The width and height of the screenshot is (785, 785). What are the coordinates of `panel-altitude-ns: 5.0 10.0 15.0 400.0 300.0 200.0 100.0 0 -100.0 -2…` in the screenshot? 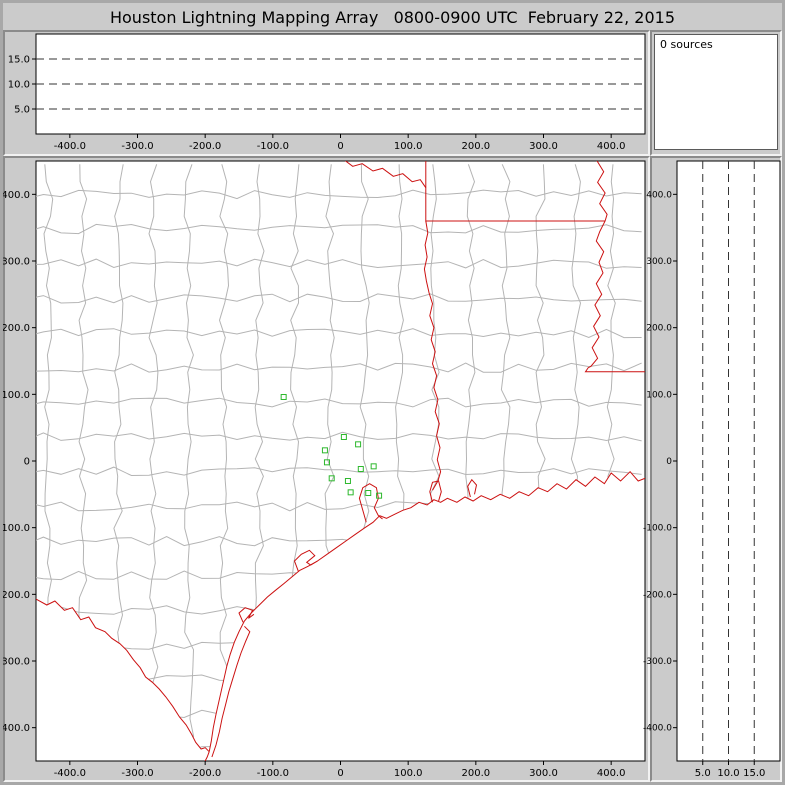 It's located at (712, 469).